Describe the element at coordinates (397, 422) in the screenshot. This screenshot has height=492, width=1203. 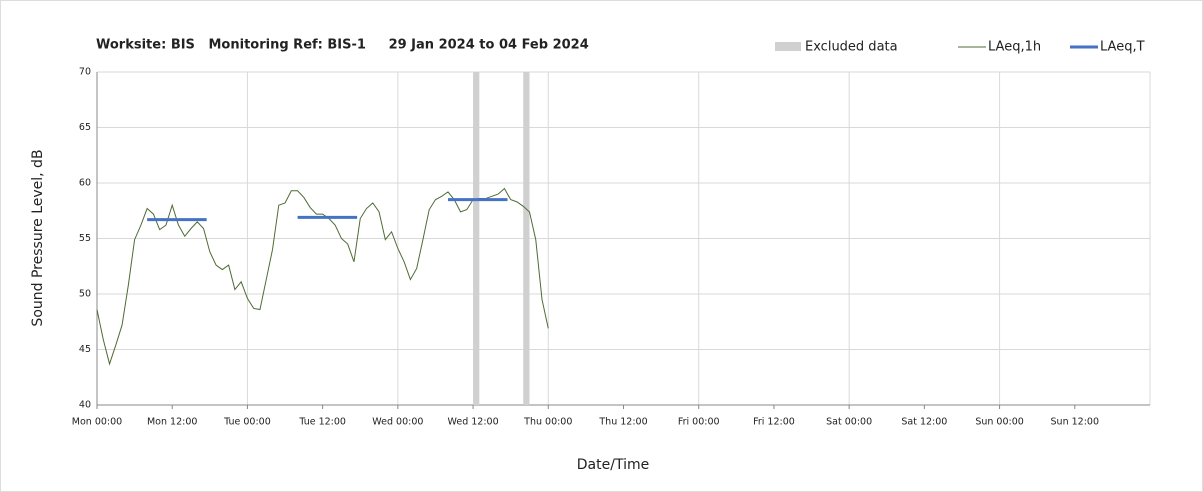
I see `x-tick-label: Wed 00:00` at that location.